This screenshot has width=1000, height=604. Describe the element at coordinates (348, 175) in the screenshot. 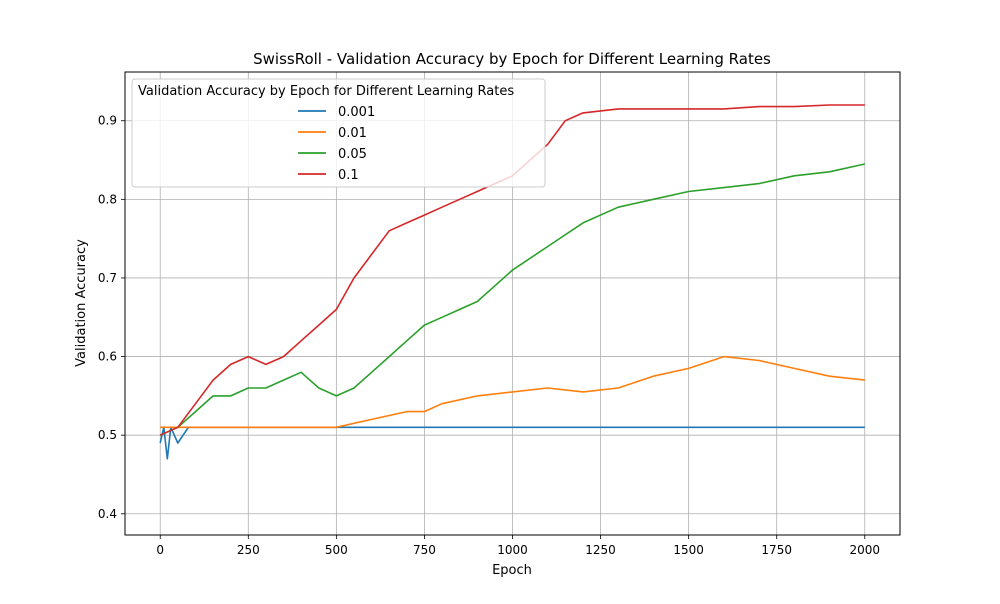

I see `legend-label: 0.1` at that location.